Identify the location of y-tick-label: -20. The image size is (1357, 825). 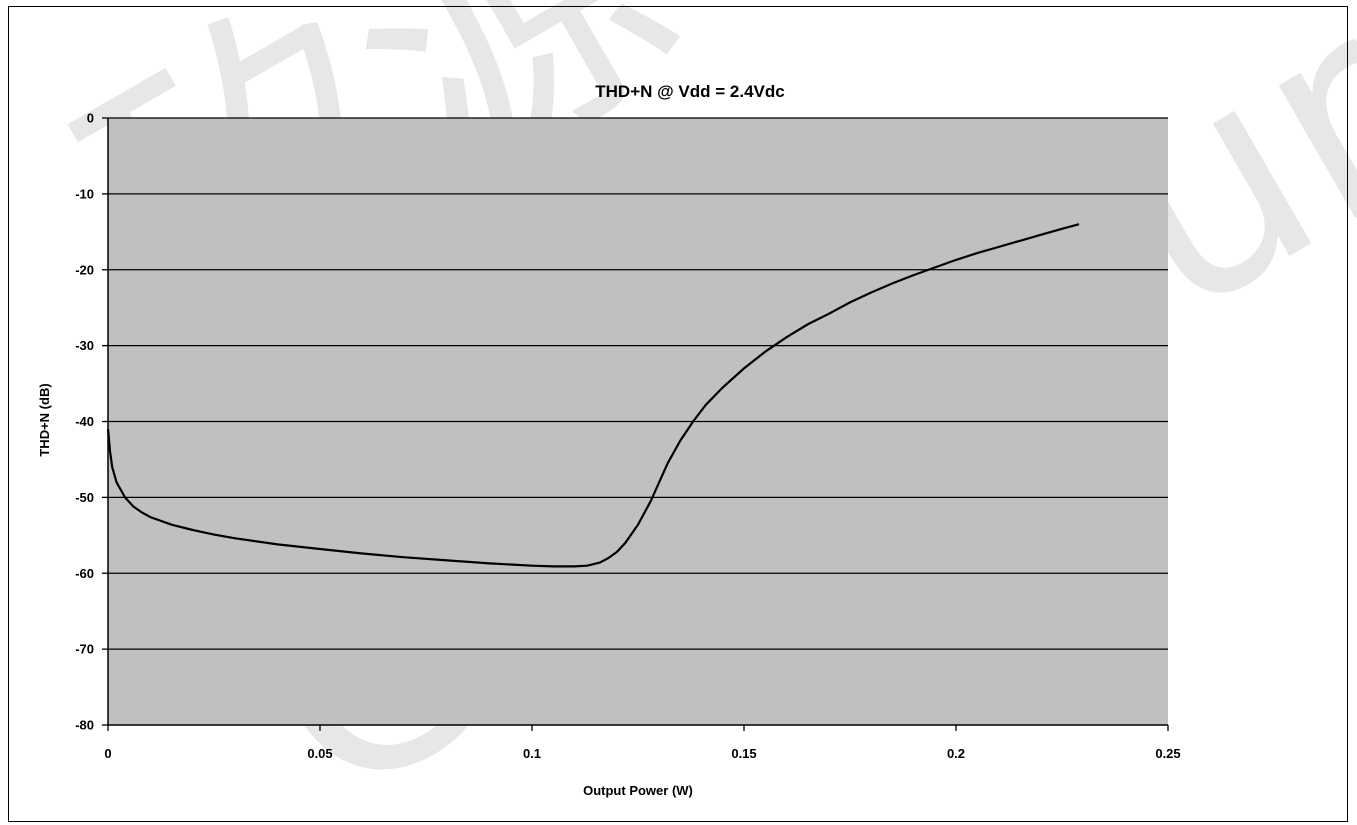
(84, 269).